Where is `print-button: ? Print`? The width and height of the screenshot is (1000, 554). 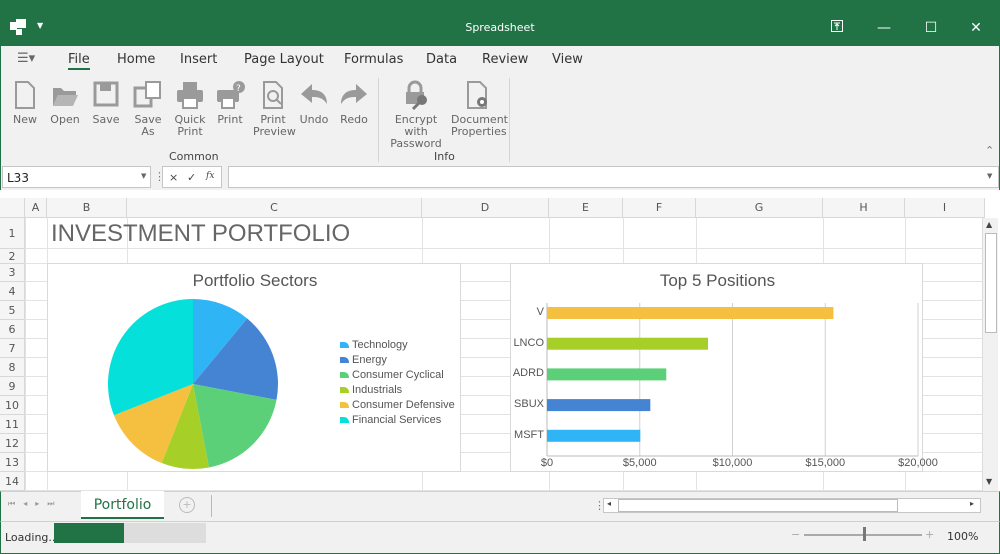
print-button: ? Print is located at coordinates (230, 103).